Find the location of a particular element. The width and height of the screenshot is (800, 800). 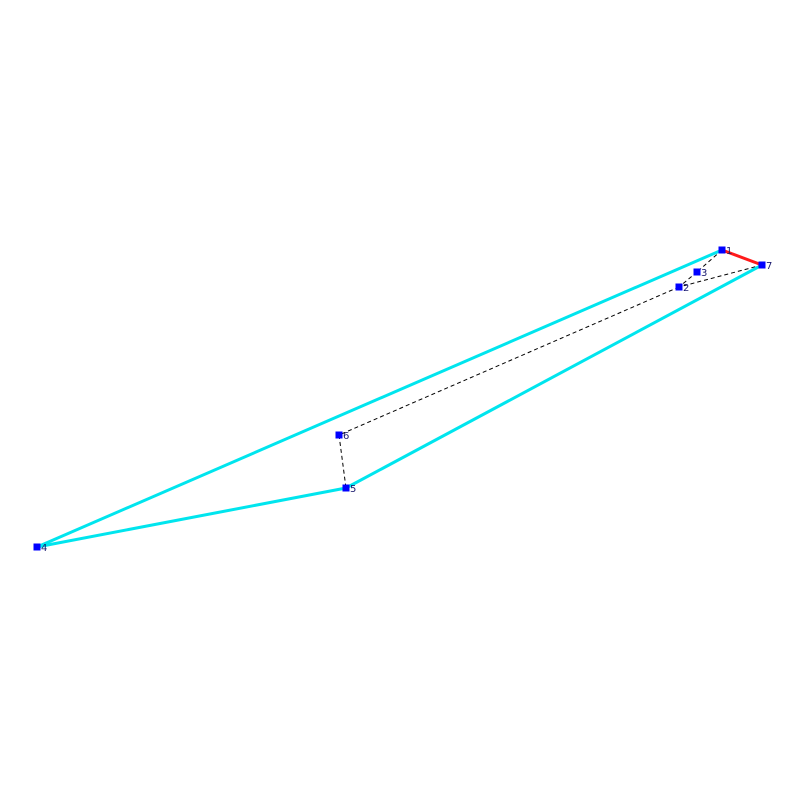

vertex-label-4: 4 is located at coordinates (44, 548).